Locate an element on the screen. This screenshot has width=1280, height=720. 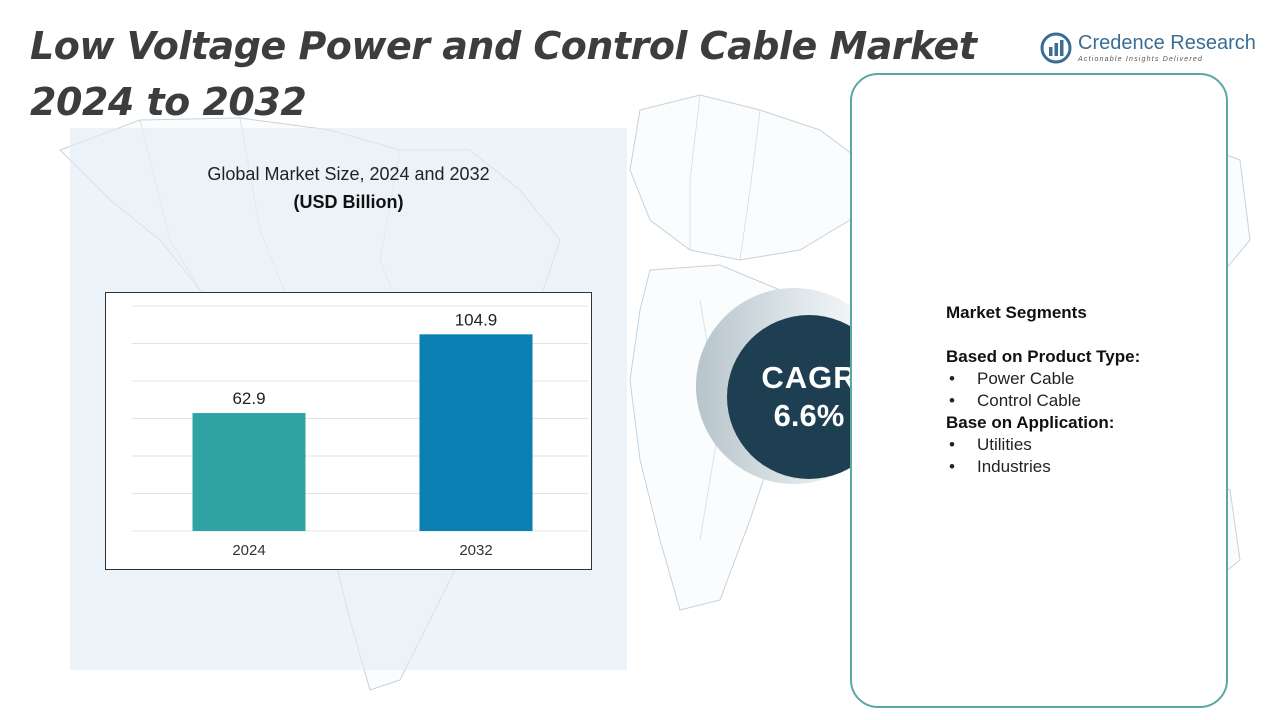
page-title-line2: 2024 to 2032 is located at coordinates (168, 102).